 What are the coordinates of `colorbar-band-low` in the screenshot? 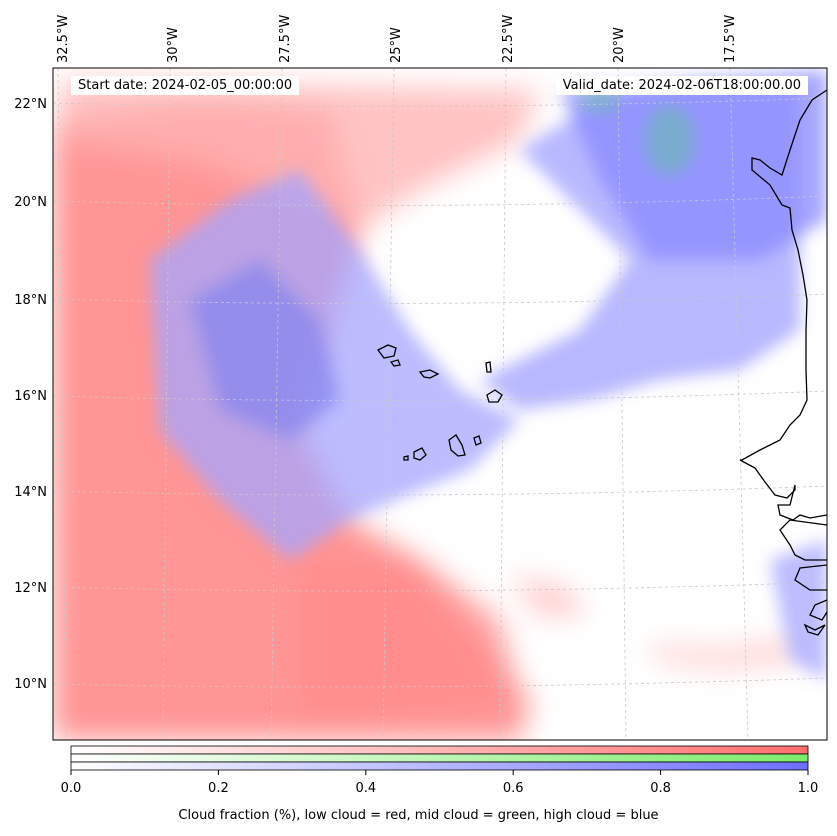 It's located at (439, 750).